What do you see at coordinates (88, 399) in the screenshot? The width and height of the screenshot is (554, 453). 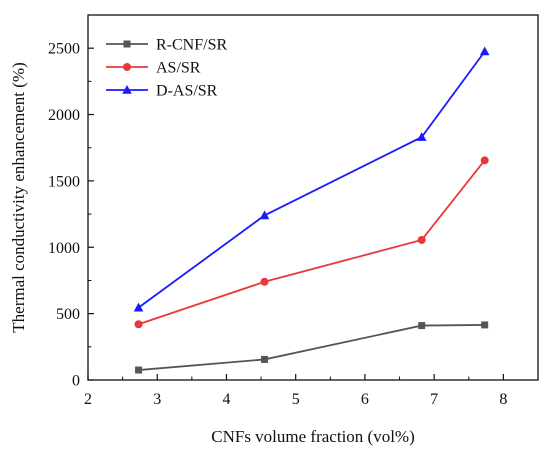 I see `x-tick-label: 2` at bounding box center [88, 399].